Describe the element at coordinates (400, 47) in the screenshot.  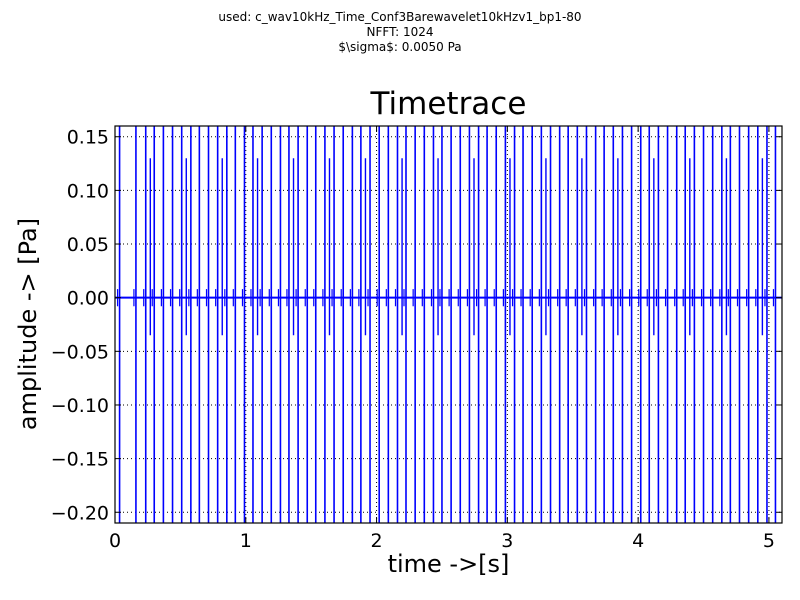
I see `header-sigma: $\sigma$: 0.0050 Pa` at that location.